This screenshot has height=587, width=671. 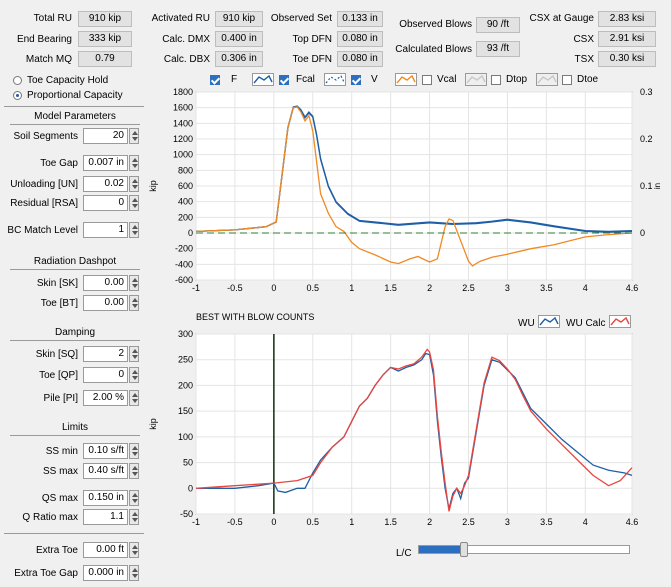 I want to click on soil-segments-spinner, so click(x=134, y=136).